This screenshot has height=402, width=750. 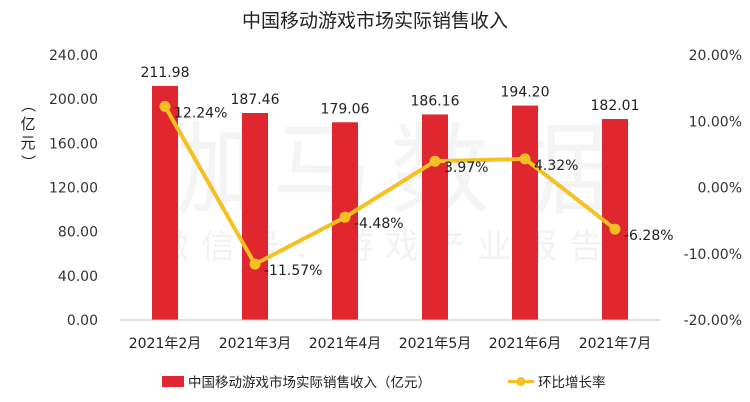 What do you see at coordinates (379, 224) in the screenshot?
I see `line-value-label: -4.48%` at bounding box center [379, 224].